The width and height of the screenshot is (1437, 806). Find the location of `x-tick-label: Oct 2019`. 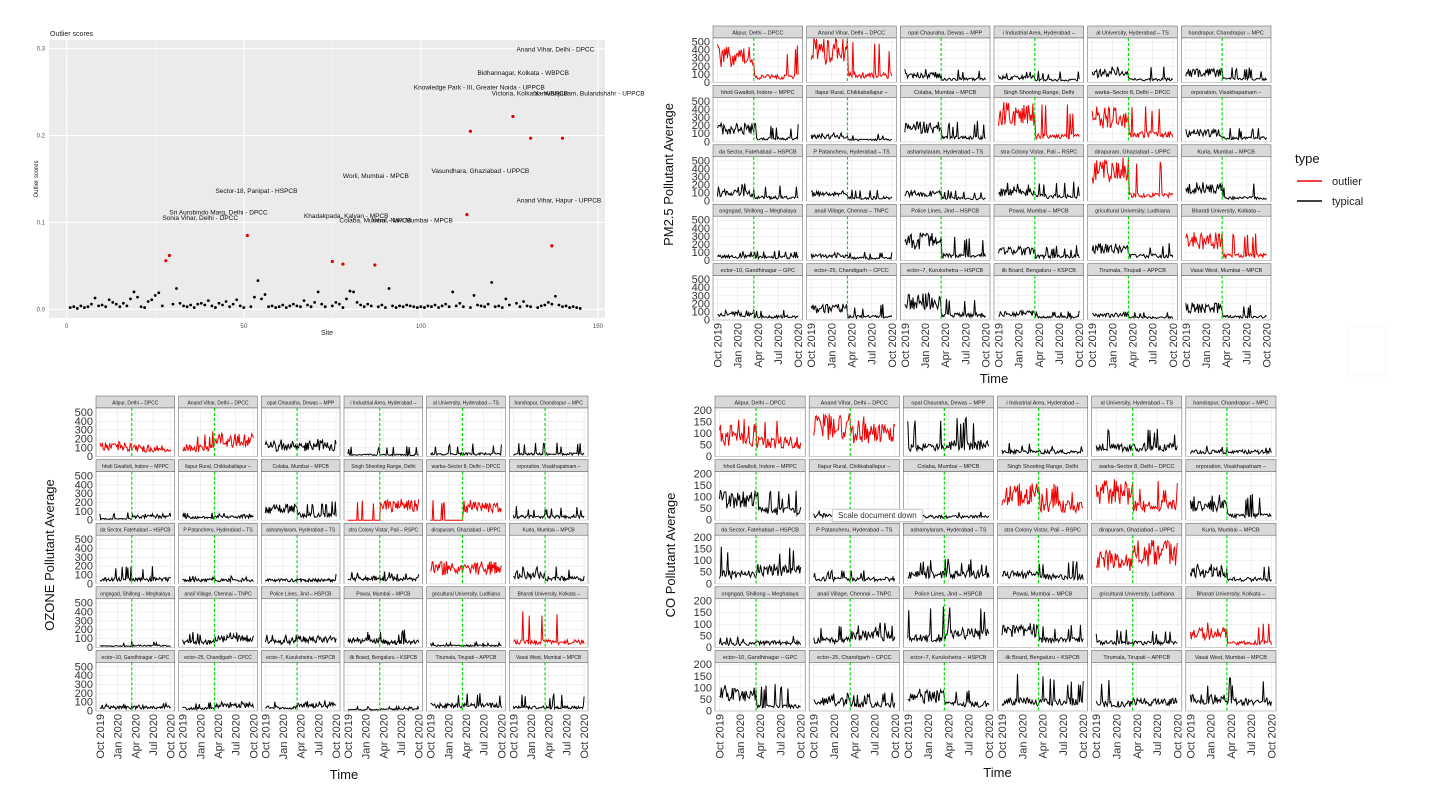

x-tick-label: Oct 2019 is located at coordinates (1097, 736).